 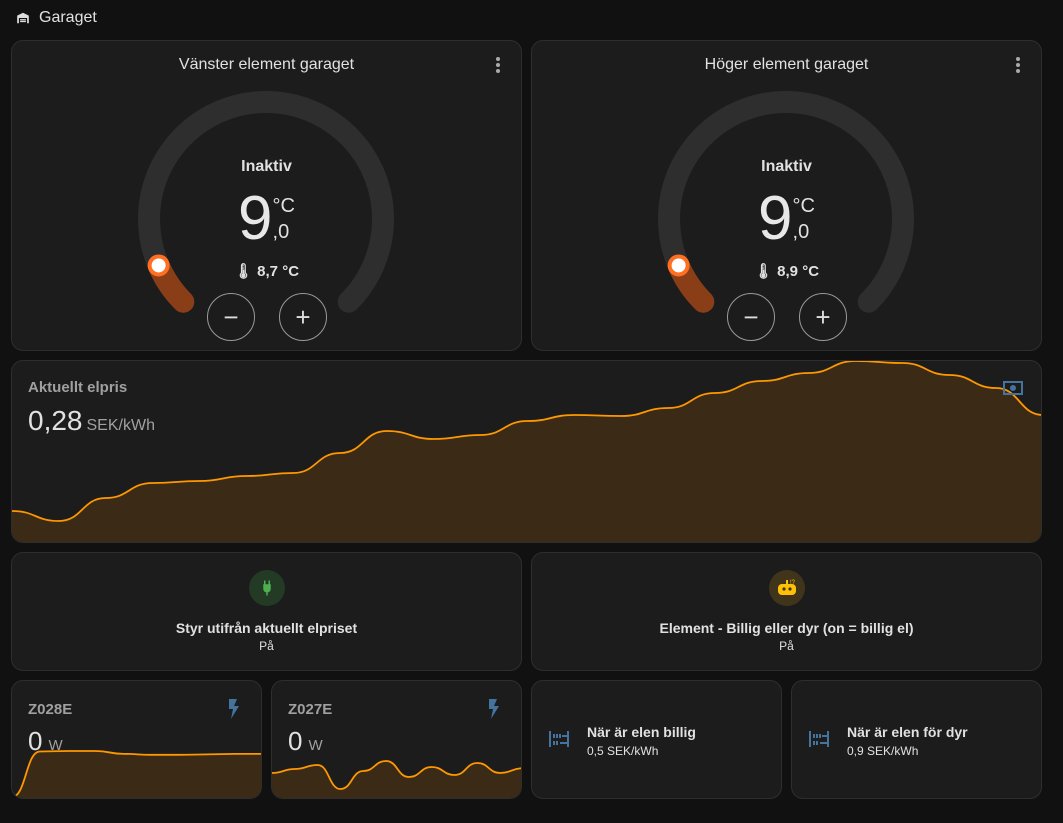 I want to click on tile-styr-elpris: Styr utifrån aktuellt elpriset På, so click(x=266, y=611).